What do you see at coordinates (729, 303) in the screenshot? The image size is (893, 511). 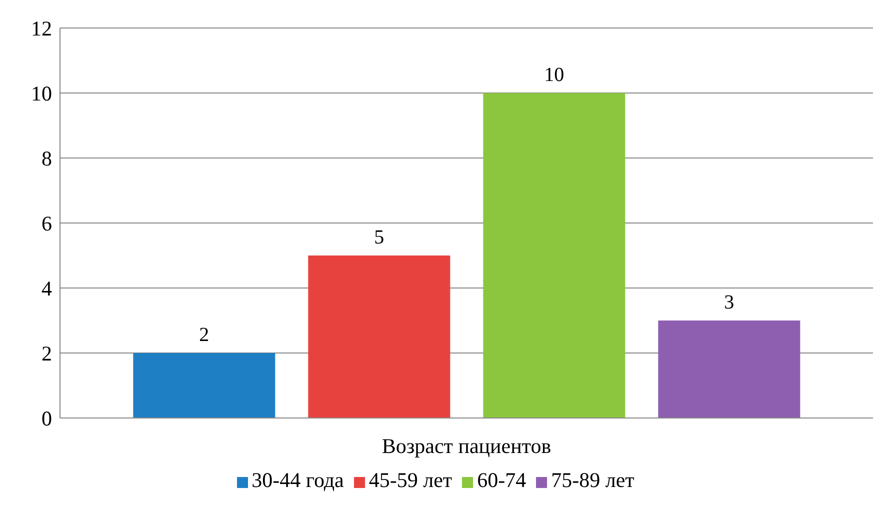 I see `data-label: 3` at bounding box center [729, 303].